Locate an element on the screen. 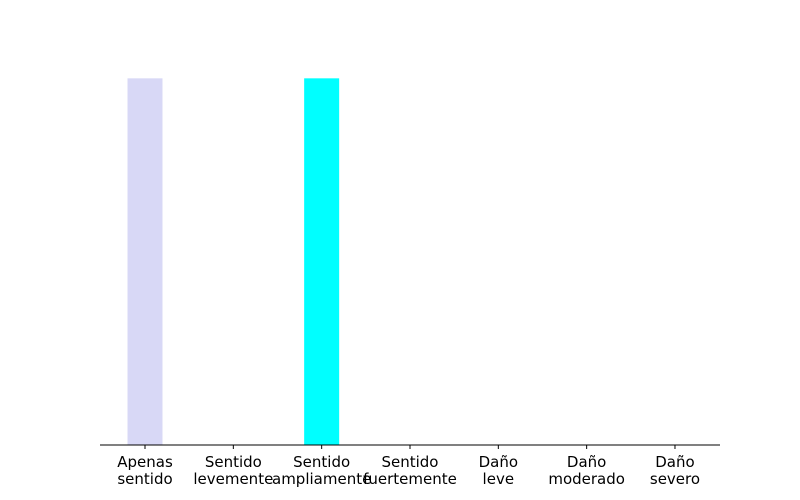 This screenshot has width=800, height=500. x-tick-label-6: Daño severo is located at coordinates (675, 470).